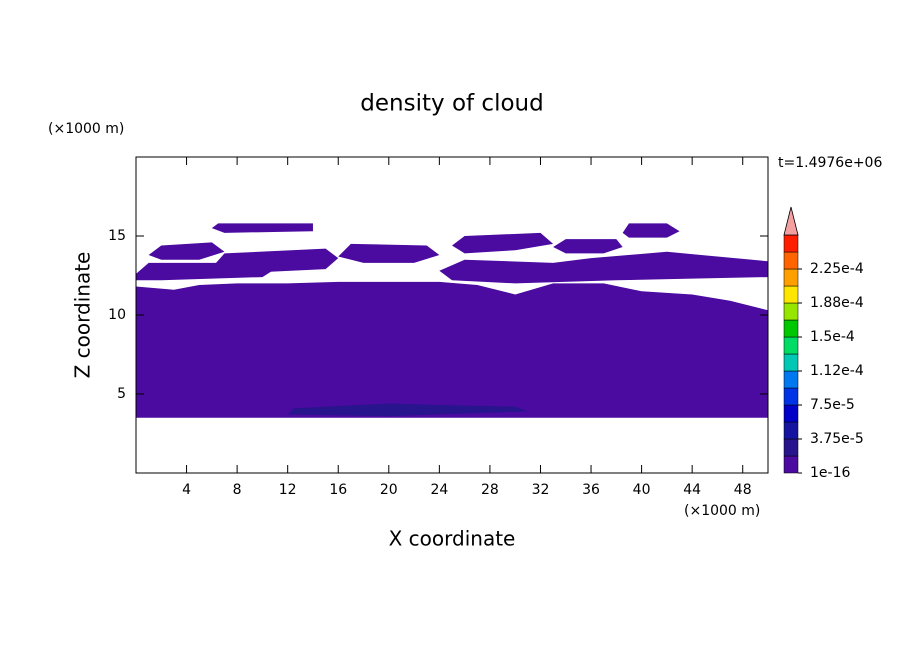  Describe the element at coordinates (832, 337) in the screenshot. I see `colorbar-label: 1.5e-4` at that location.